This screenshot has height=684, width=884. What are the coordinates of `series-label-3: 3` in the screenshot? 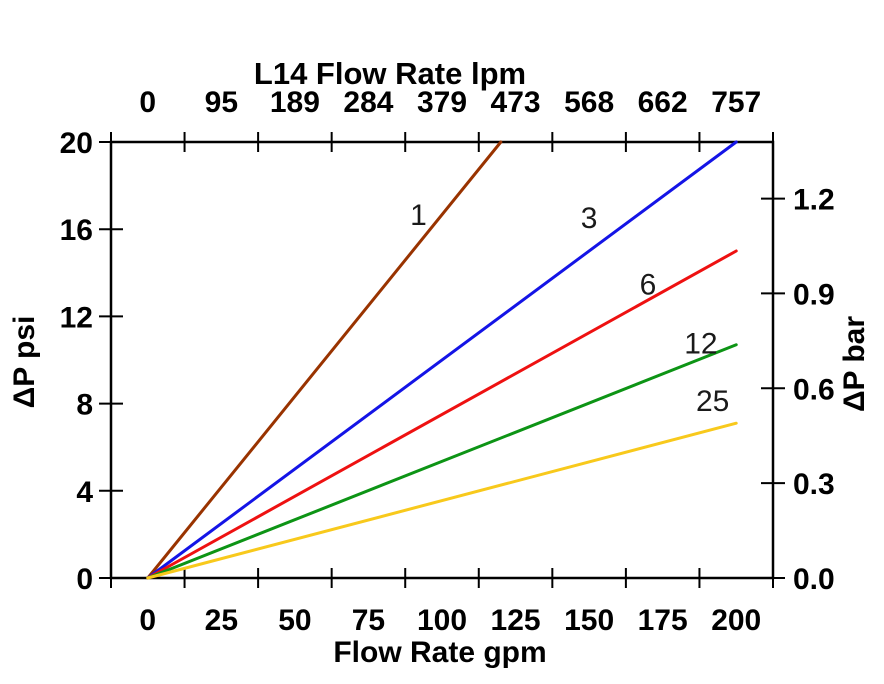 It's located at (589, 218).